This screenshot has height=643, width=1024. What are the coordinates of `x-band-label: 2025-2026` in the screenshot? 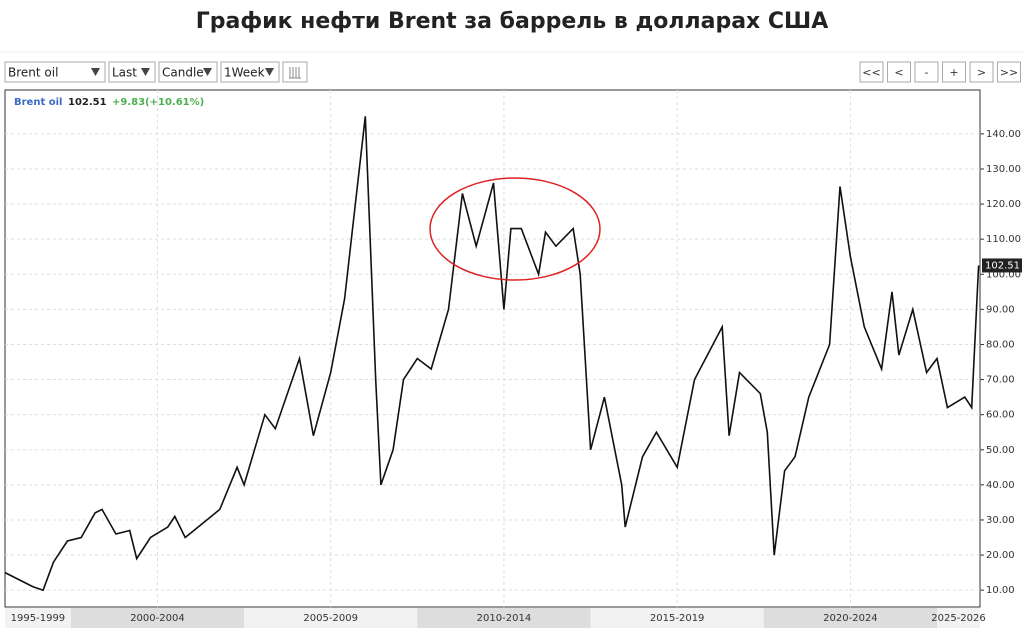 It's located at (958, 618).